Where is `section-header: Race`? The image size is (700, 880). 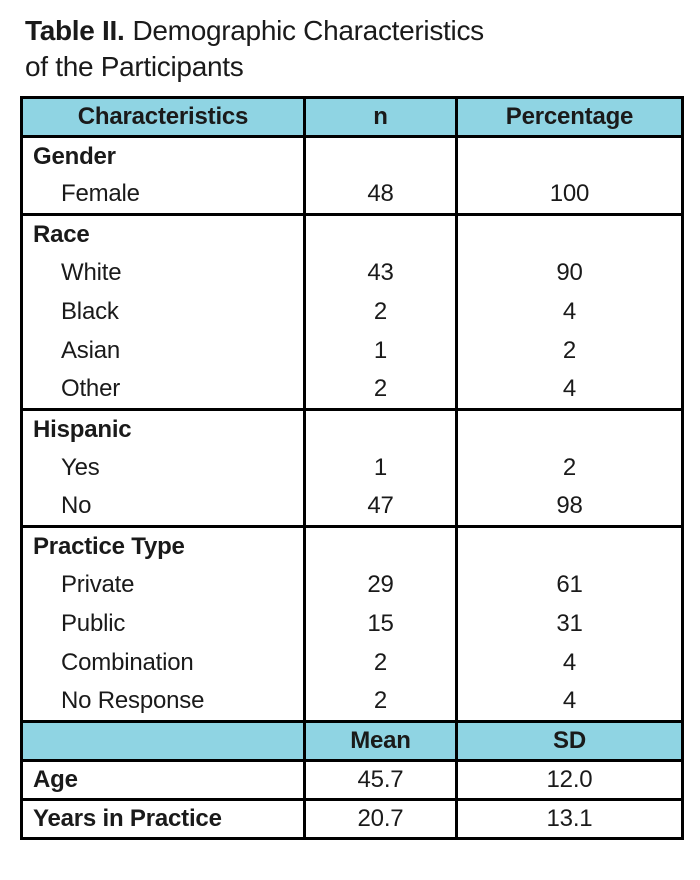
section-header: Race is located at coordinates (163, 233).